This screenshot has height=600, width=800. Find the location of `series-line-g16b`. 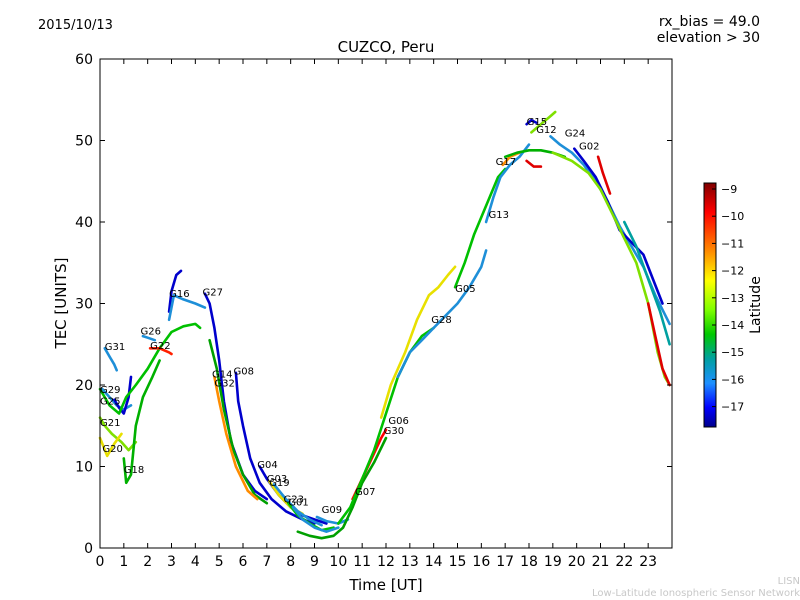

series-line-g16b is located at coordinates (187, 307).